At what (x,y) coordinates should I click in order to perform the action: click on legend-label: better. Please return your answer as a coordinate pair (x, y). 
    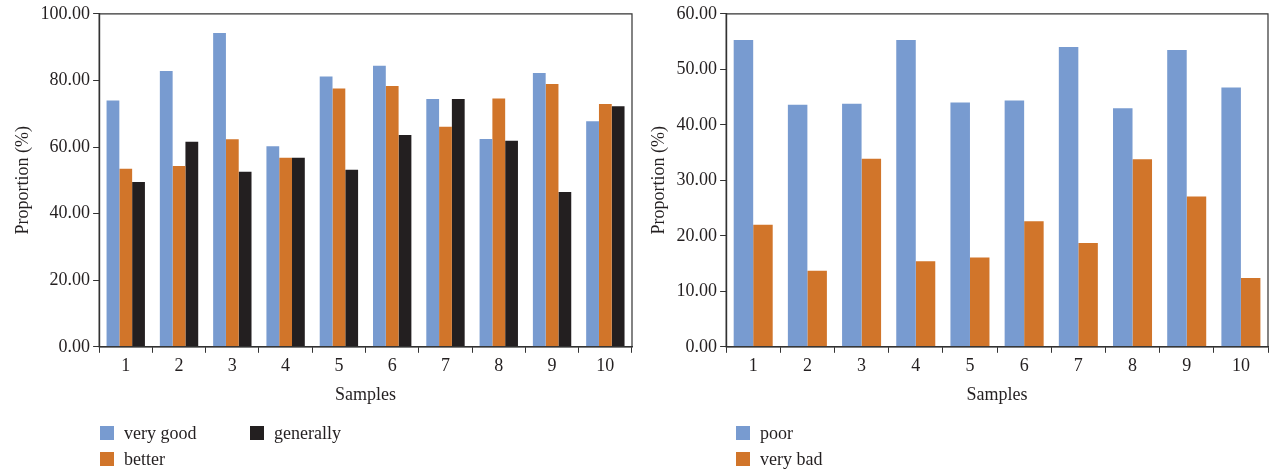
    Looking at the image, I should click on (144, 459).